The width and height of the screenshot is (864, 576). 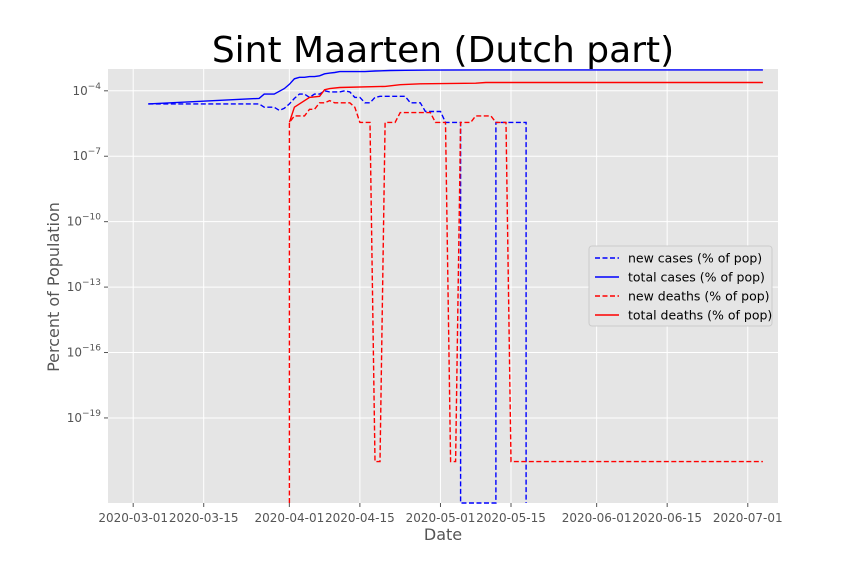 I want to click on x-axis-label: Date, so click(x=443, y=534).